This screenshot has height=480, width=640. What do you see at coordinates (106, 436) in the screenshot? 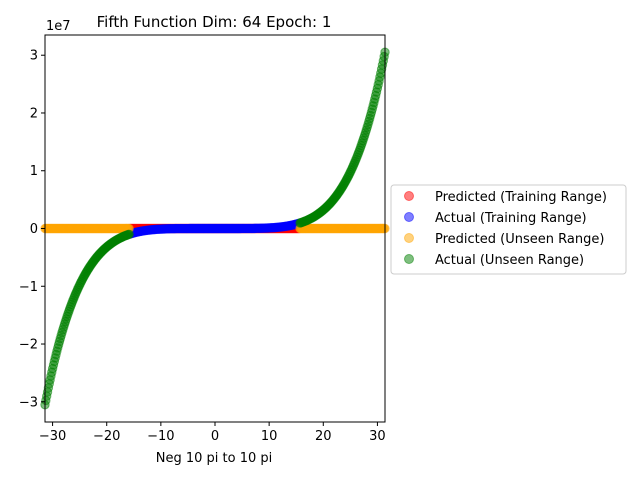
I see `x-tick-label: −20` at bounding box center [106, 436].